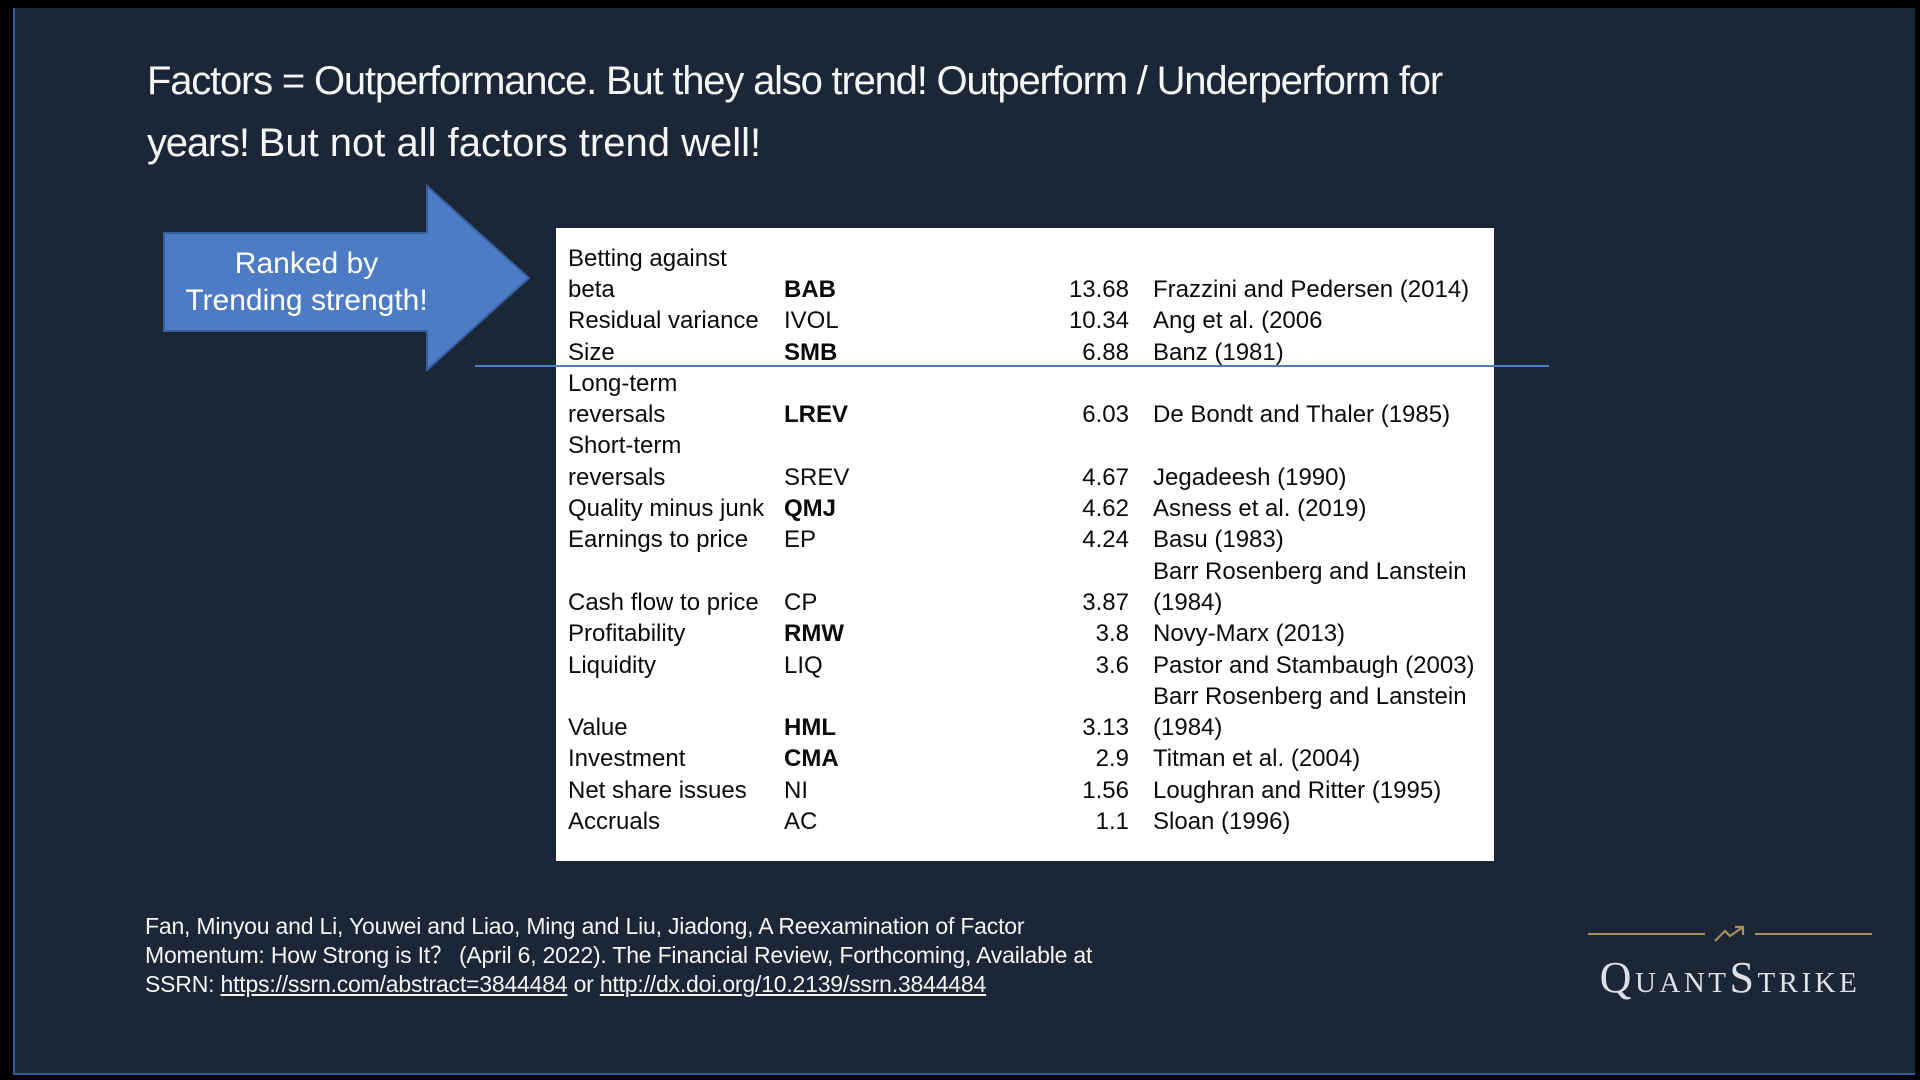 The image size is (1920, 1080). Describe the element at coordinates (1025, 383) in the screenshot. I see `table-row: Long-term` at that location.